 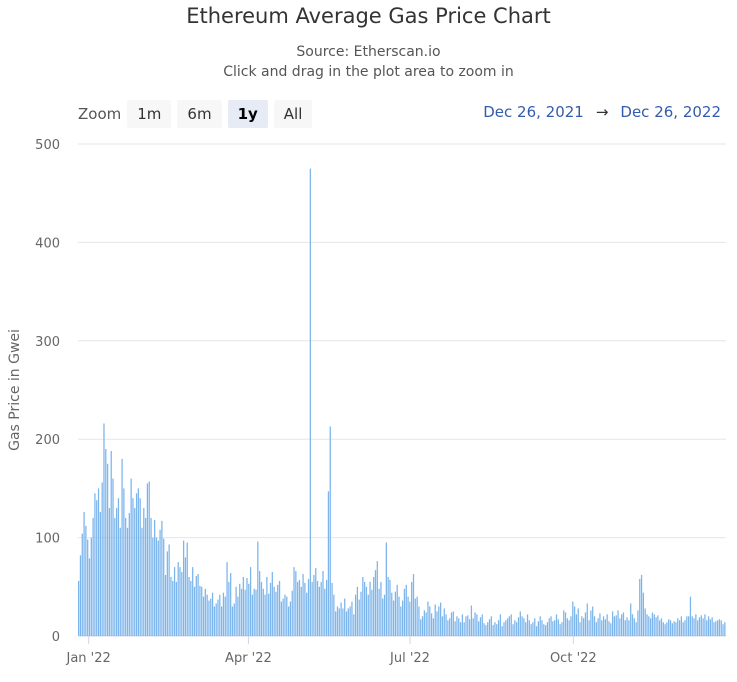 What do you see at coordinates (199, 114) in the screenshot?
I see `zoom-6m-button: 6m` at bounding box center [199, 114].